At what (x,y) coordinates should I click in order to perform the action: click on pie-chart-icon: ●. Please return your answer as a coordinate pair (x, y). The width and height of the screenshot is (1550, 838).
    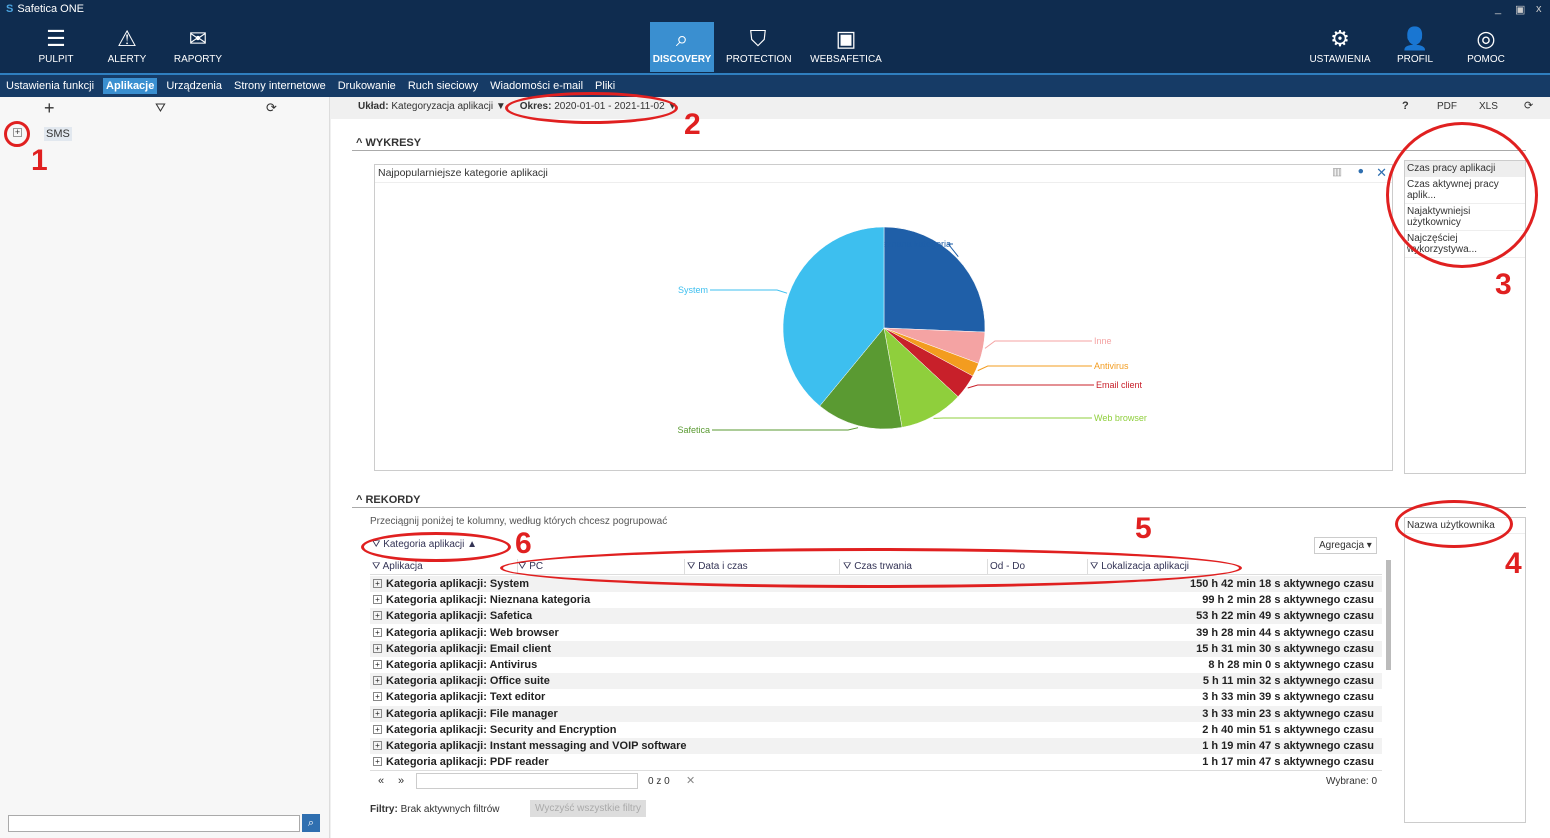
    Looking at the image, I should click on (1360, 171).